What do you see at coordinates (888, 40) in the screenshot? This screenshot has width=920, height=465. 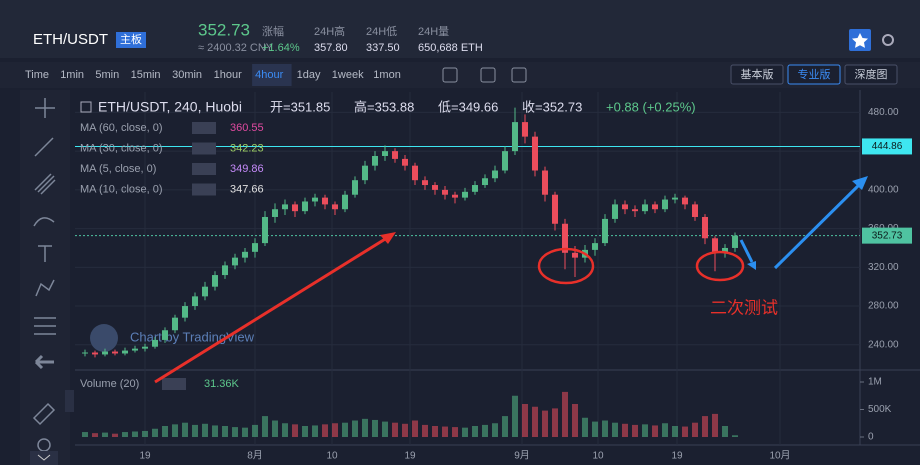 I see `theme-button` at bounding box center [888, 40].